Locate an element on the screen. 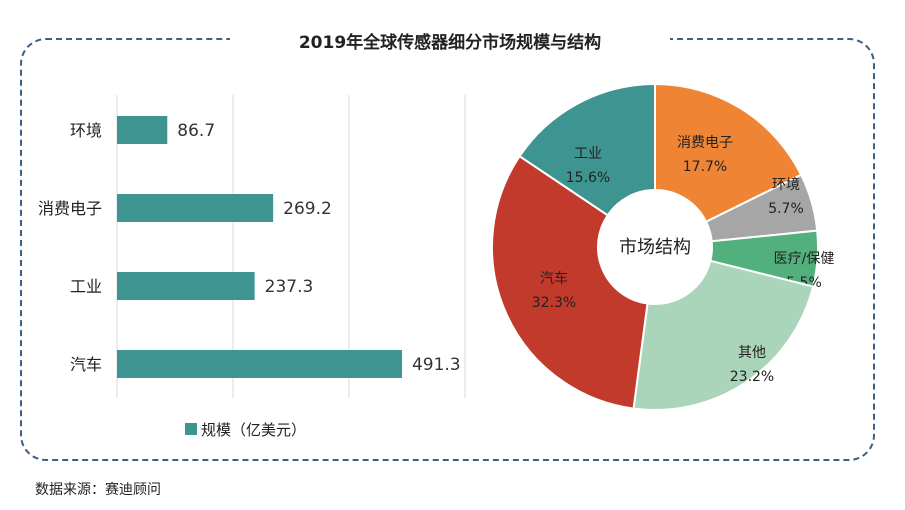 Image resolution: width=905 pixels, height=510 pixels. slice-percent-label: 17.7% is located at coordinates (705, 167).